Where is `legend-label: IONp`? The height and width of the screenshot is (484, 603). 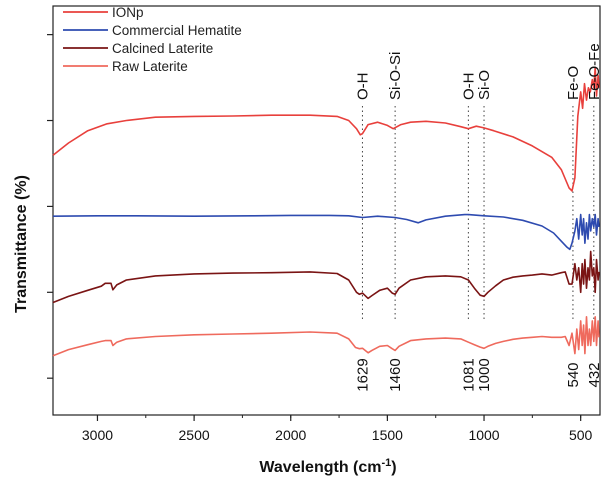 legend-label: IONp is located at coordinates (128, 12).